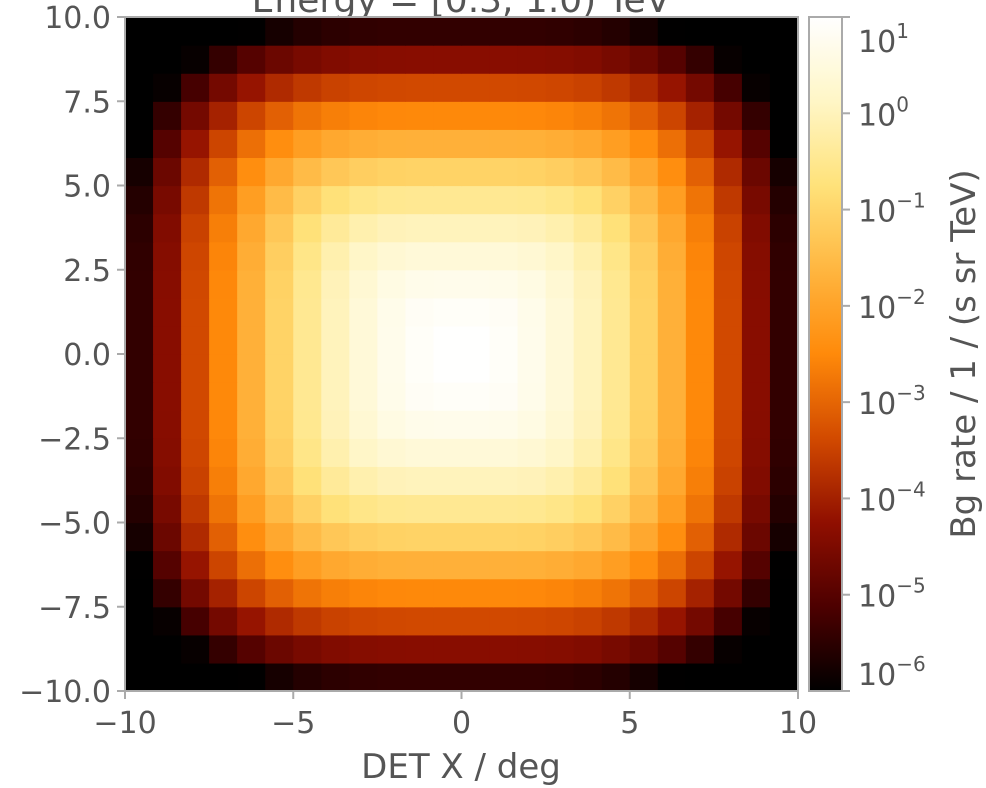  Describe the element at coordinates (124, 723) in the screenshot. I see `x-tick-label: −10` at that location.